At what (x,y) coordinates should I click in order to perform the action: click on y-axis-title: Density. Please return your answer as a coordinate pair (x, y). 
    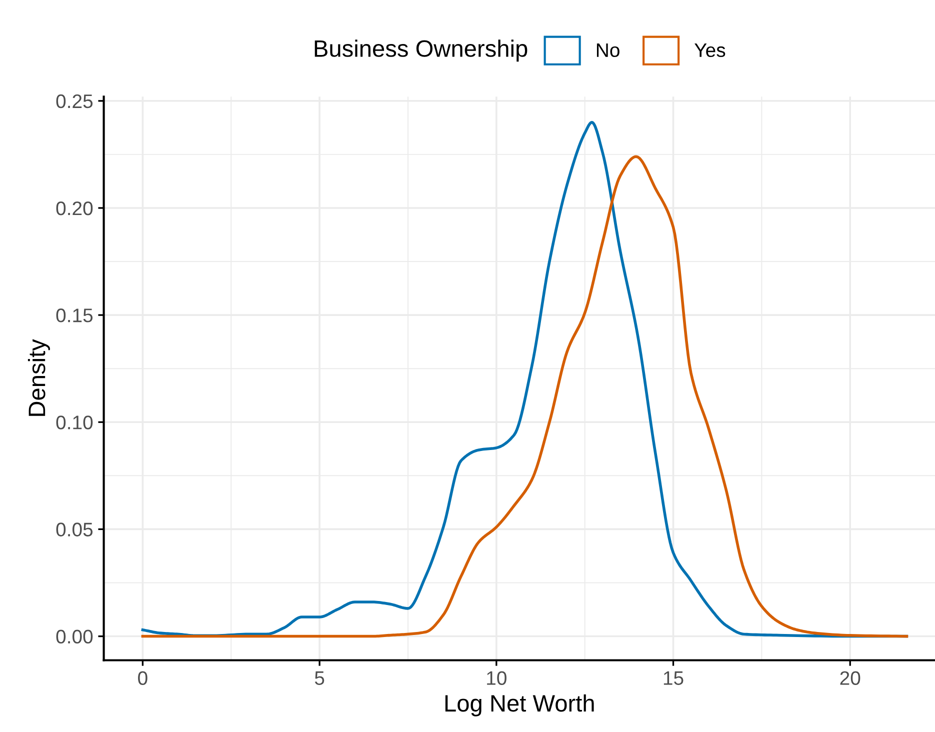
    Looking at the image, I should click on (39, 377).